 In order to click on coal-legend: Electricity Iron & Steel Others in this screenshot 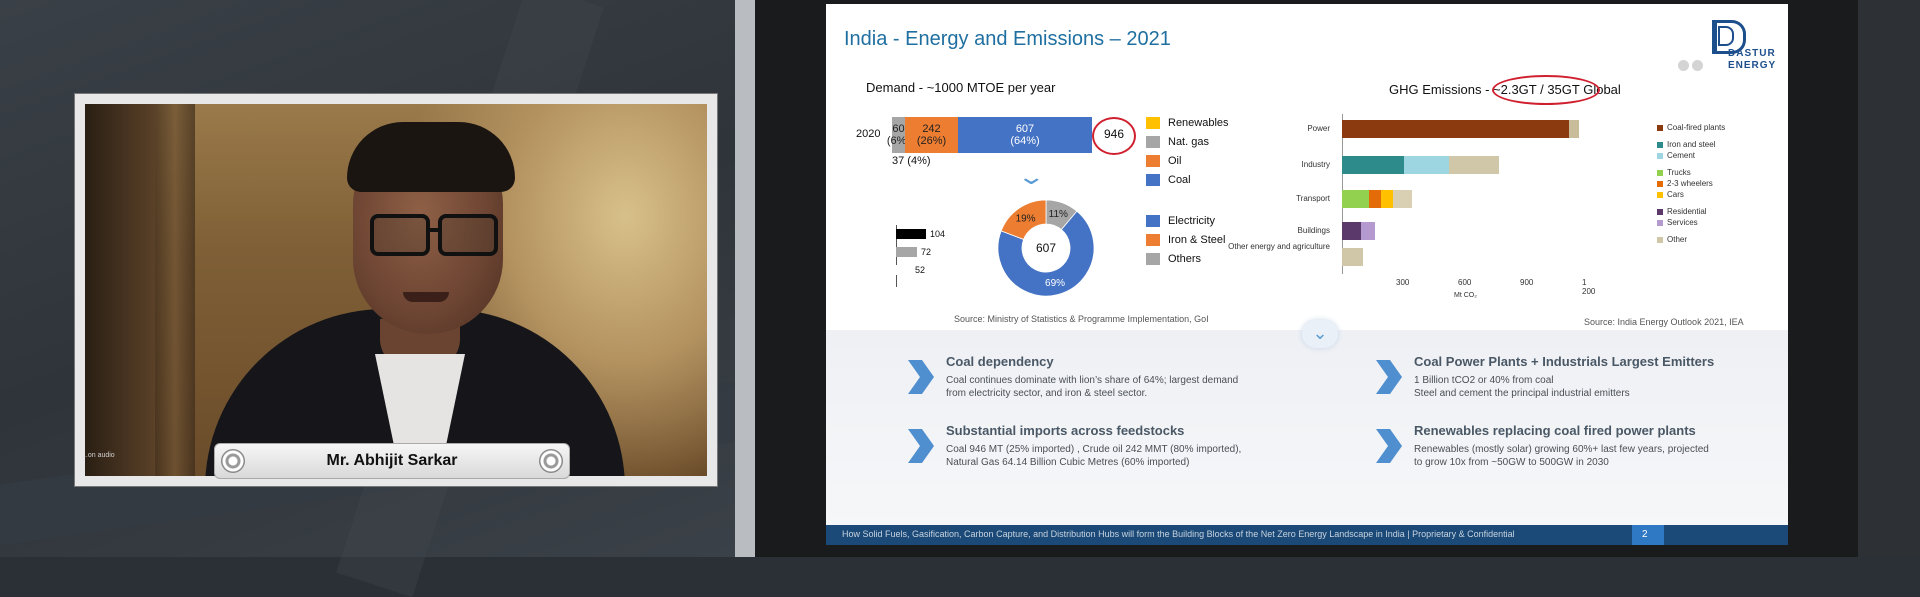, I will do `click(1185, 242)`.